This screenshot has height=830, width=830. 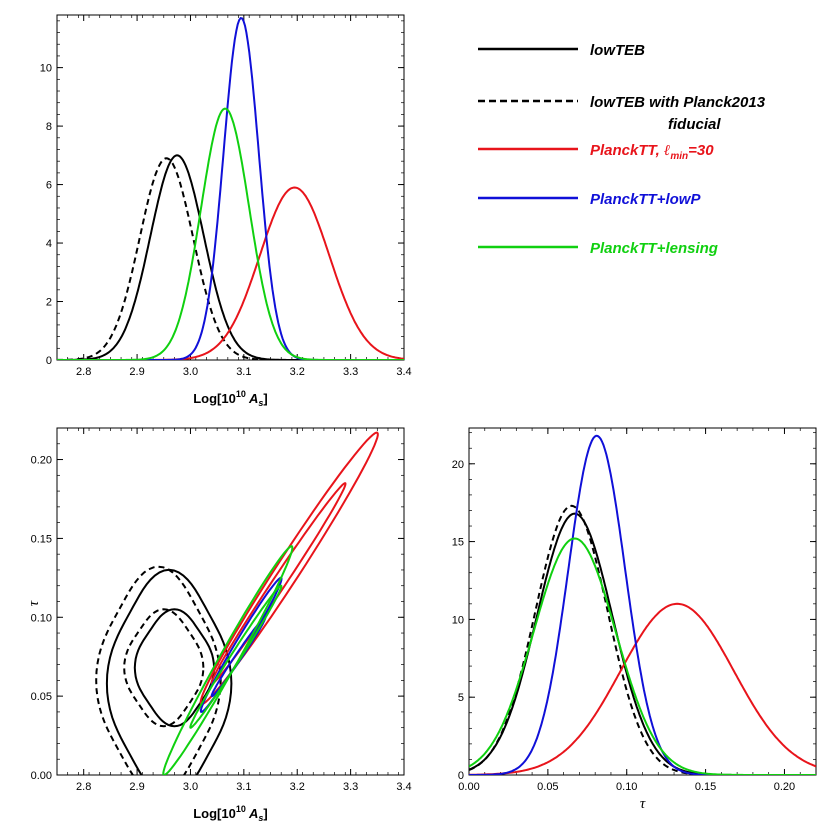 I want to click on contour-group, so click(x=237, y=603).